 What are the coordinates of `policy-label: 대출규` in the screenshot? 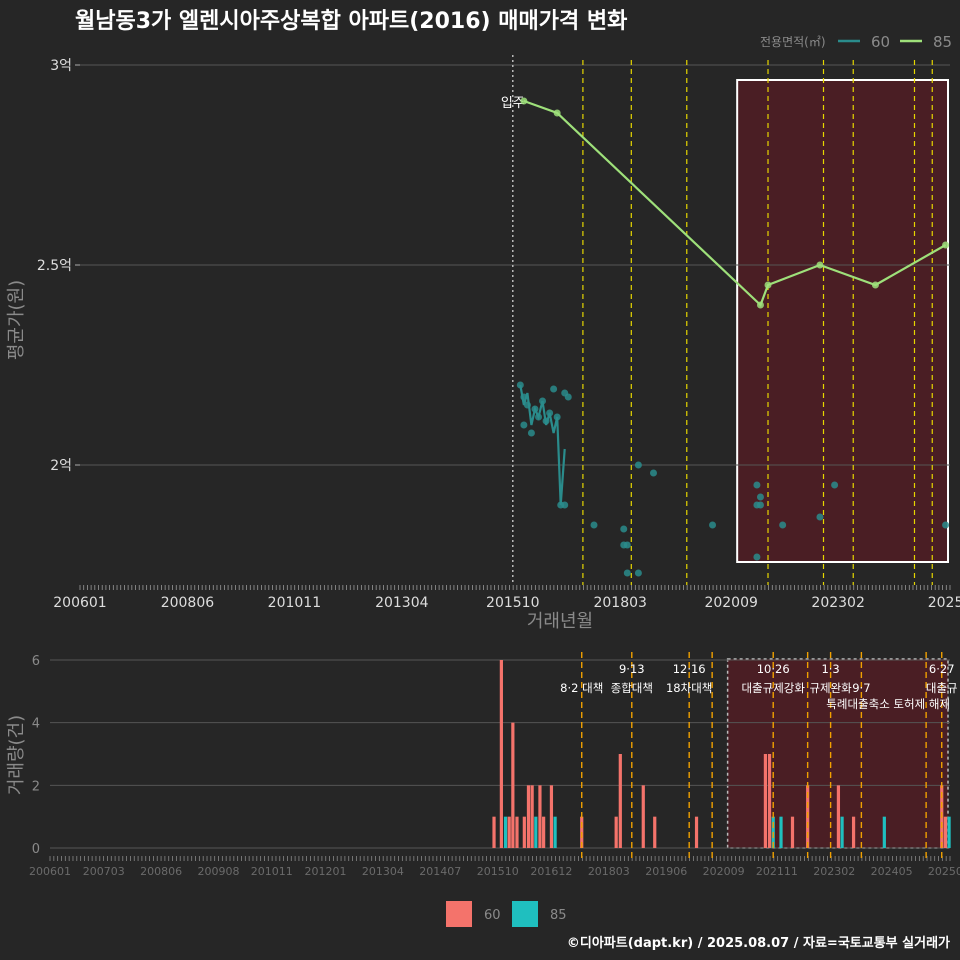 It's located at (942, 688).